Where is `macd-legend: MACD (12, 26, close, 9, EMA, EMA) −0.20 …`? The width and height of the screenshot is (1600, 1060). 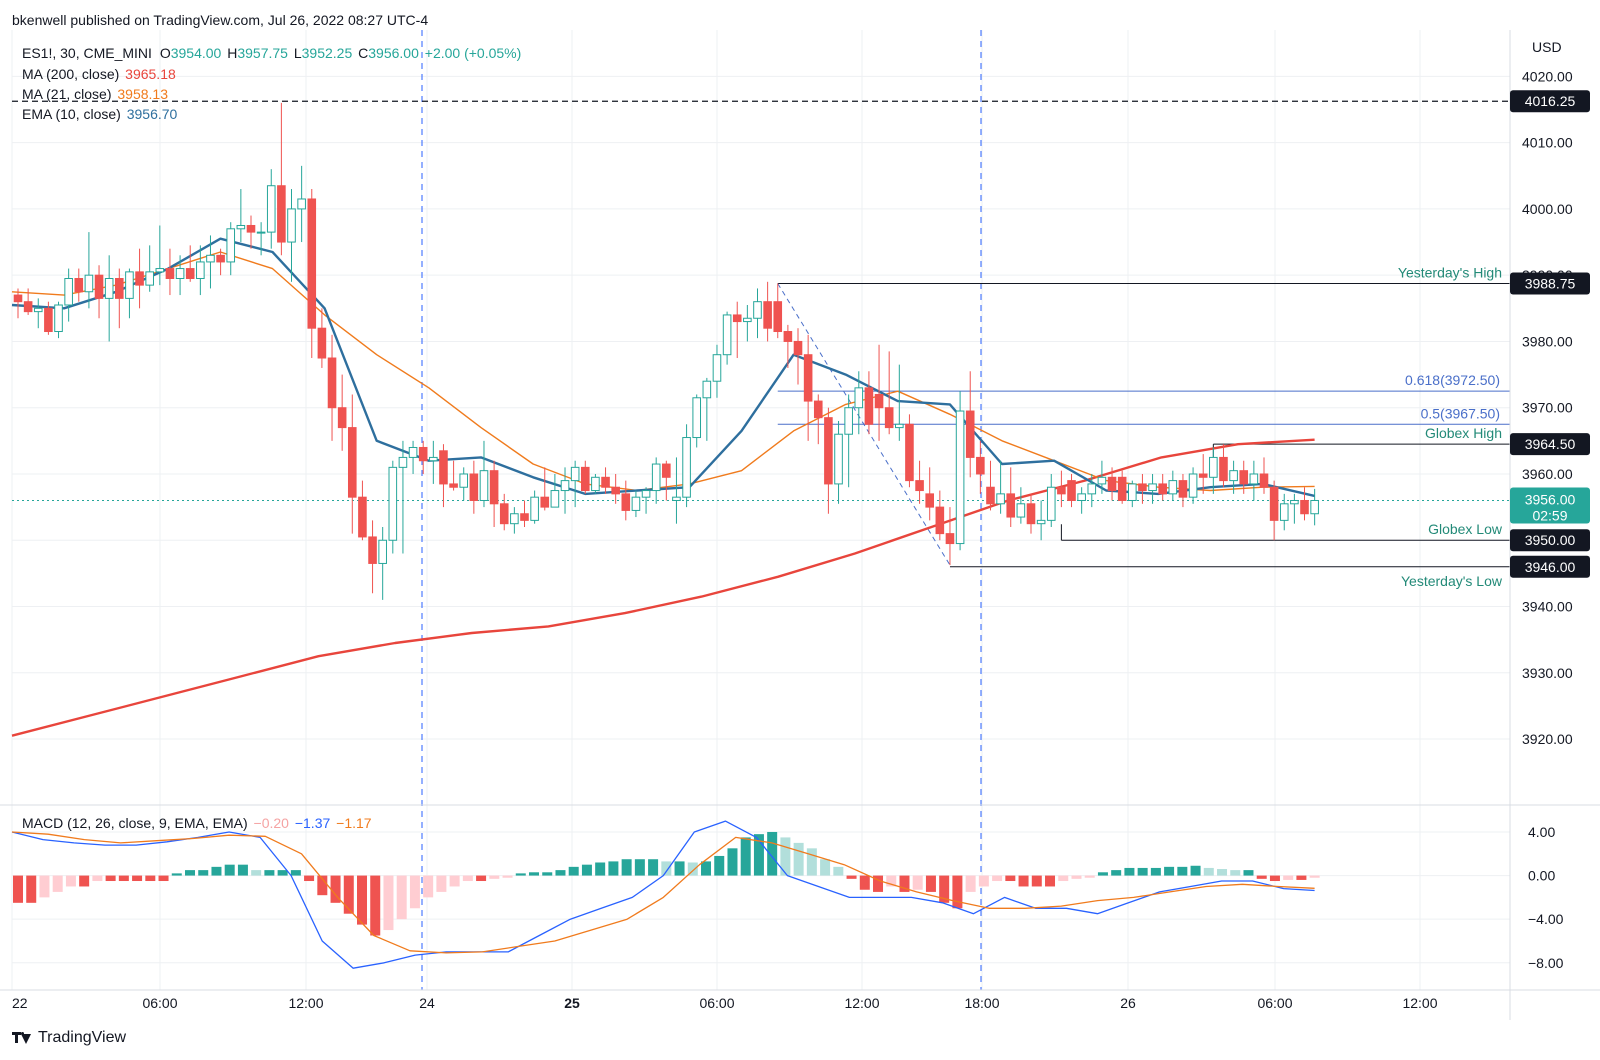 macd-legend: MACD (12, 26, close, 9, EMA, EMA) −0.20 … is located at coordinates (198, 823).